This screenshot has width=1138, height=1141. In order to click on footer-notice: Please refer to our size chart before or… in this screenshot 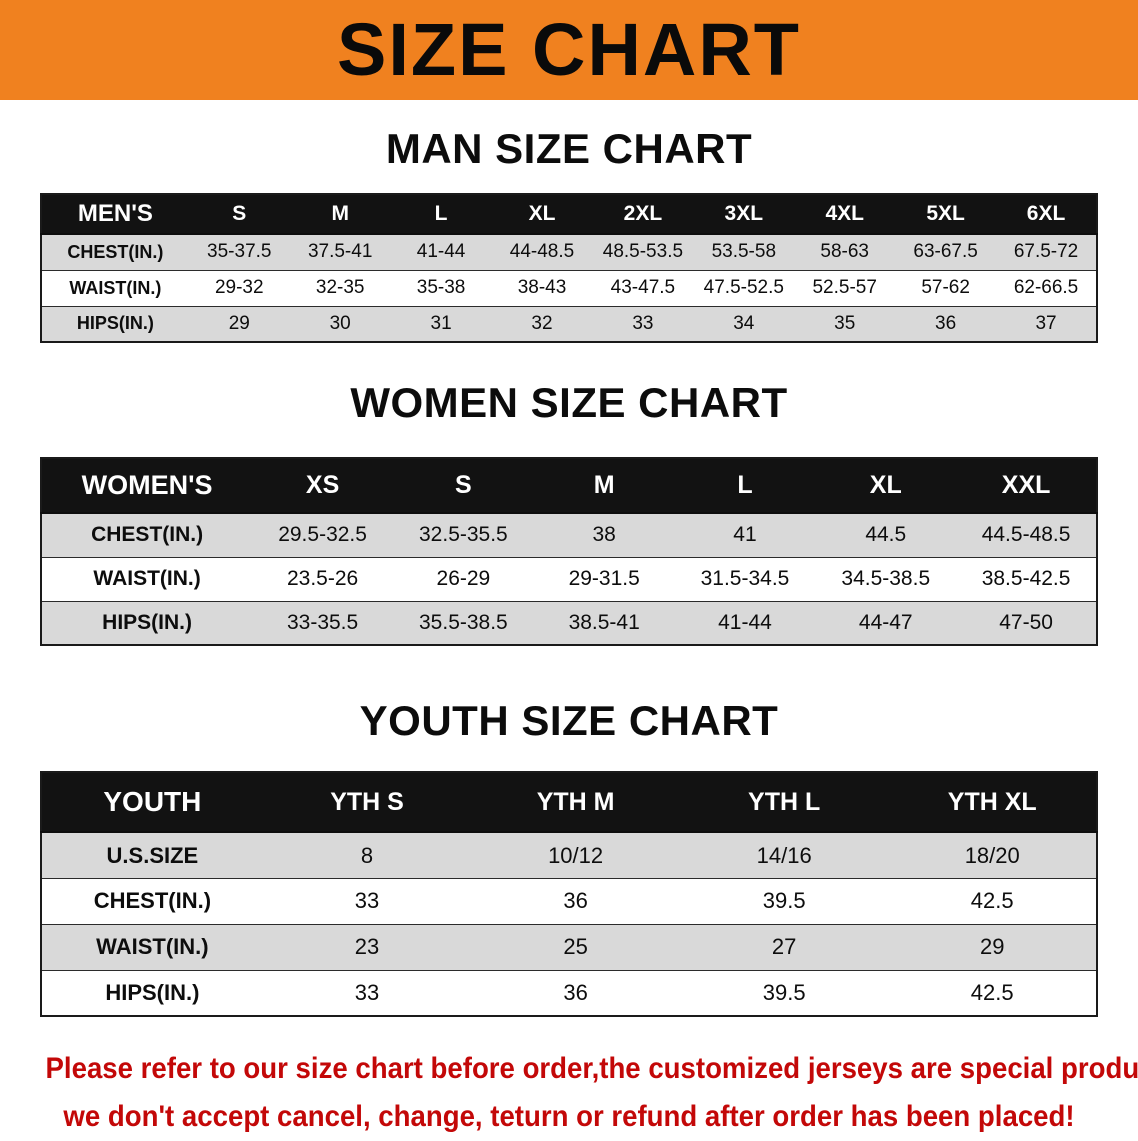, I will do `click(591, 1093)`.